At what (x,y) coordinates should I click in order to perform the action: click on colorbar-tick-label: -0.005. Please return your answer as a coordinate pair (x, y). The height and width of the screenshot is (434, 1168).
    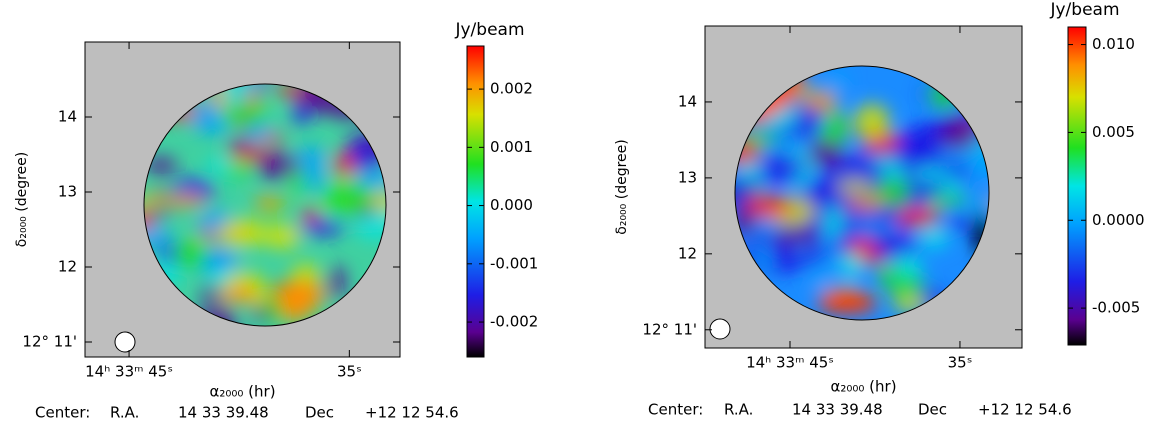
    Looking at the image, I should click on (1116, 308).